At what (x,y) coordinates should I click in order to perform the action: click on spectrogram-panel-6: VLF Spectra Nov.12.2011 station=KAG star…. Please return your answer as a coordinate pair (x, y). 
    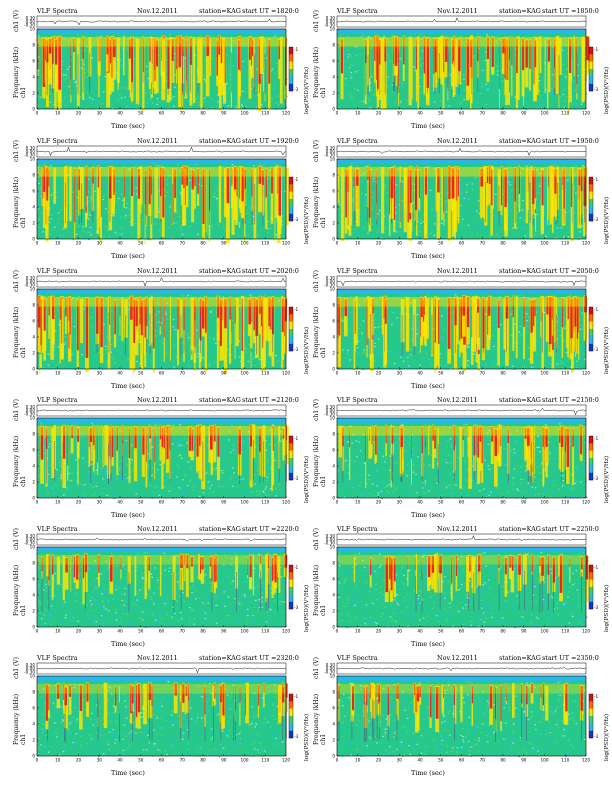
    Looking at the image, I should click on (458, 329).